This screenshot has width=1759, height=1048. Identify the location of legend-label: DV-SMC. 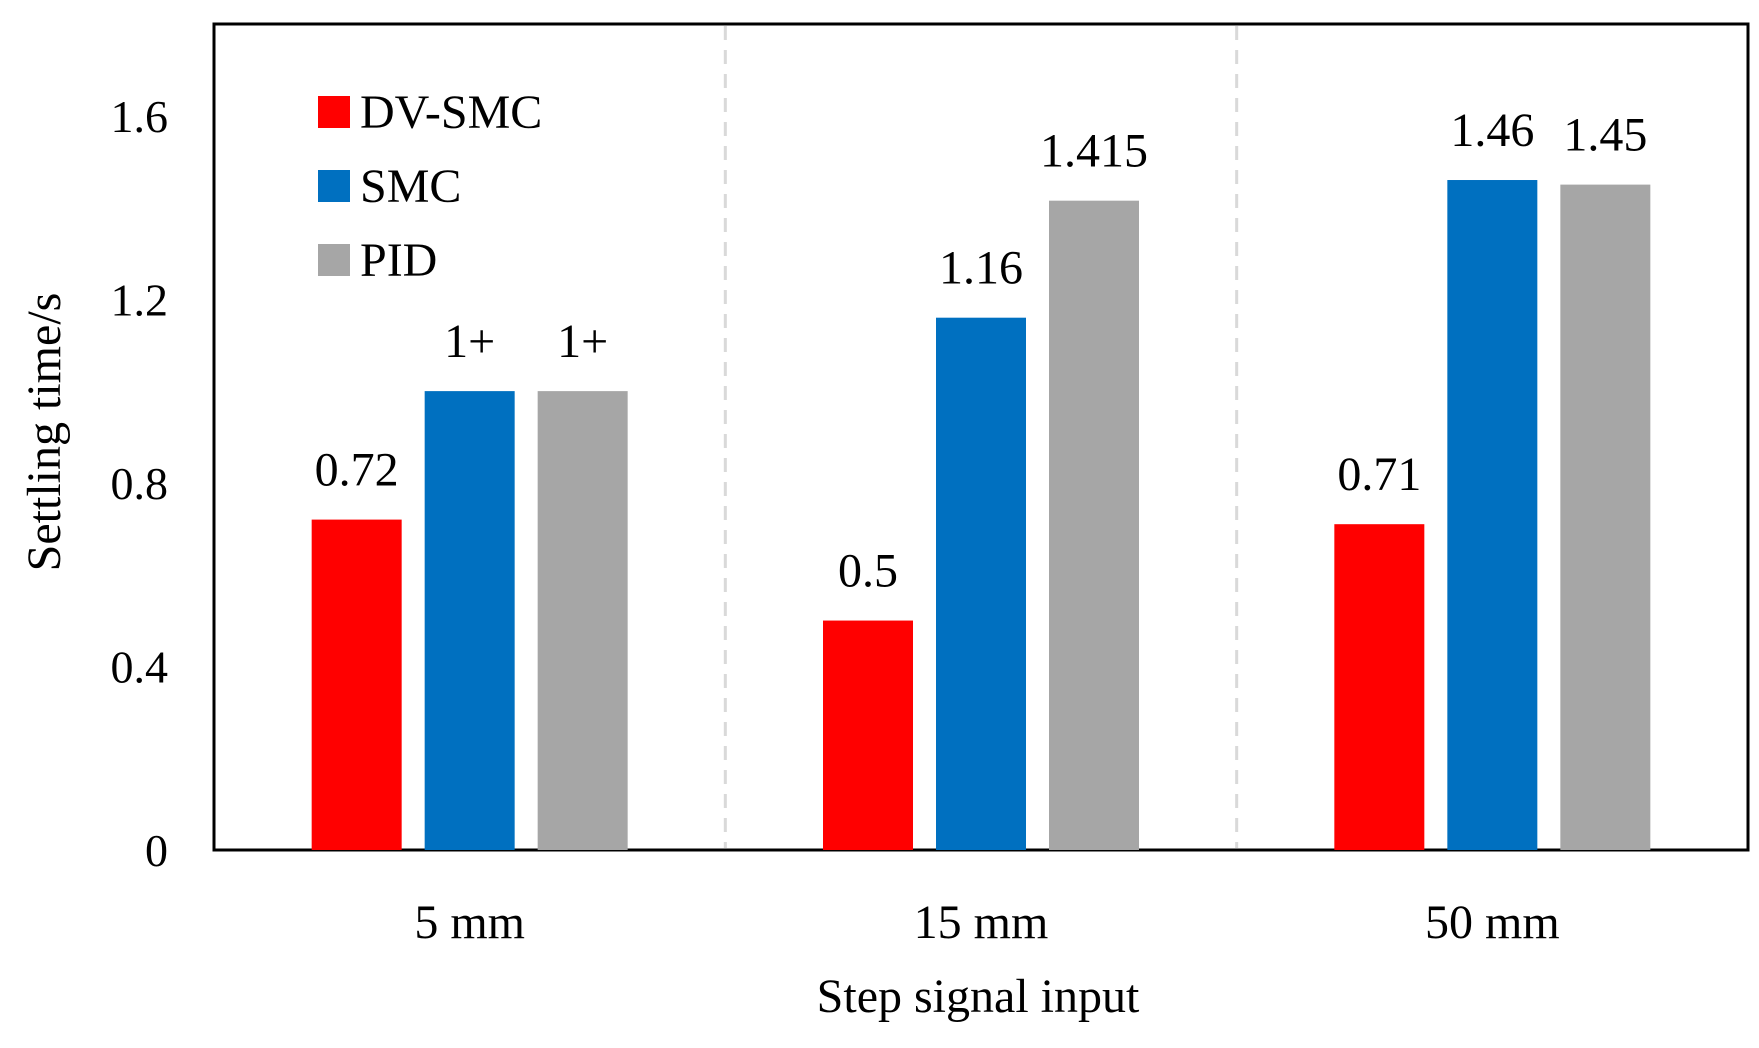
(451, 112).